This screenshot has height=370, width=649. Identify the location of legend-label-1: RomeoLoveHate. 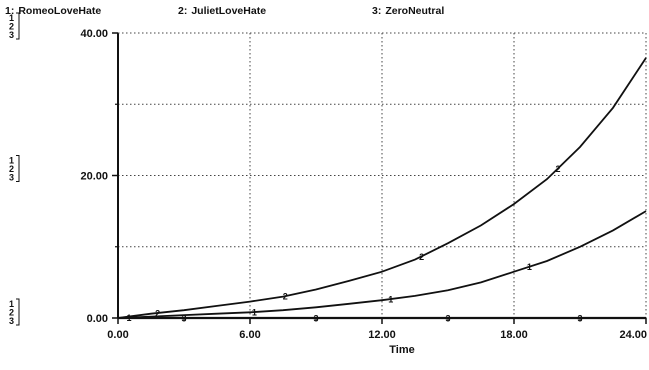
(60, 11).